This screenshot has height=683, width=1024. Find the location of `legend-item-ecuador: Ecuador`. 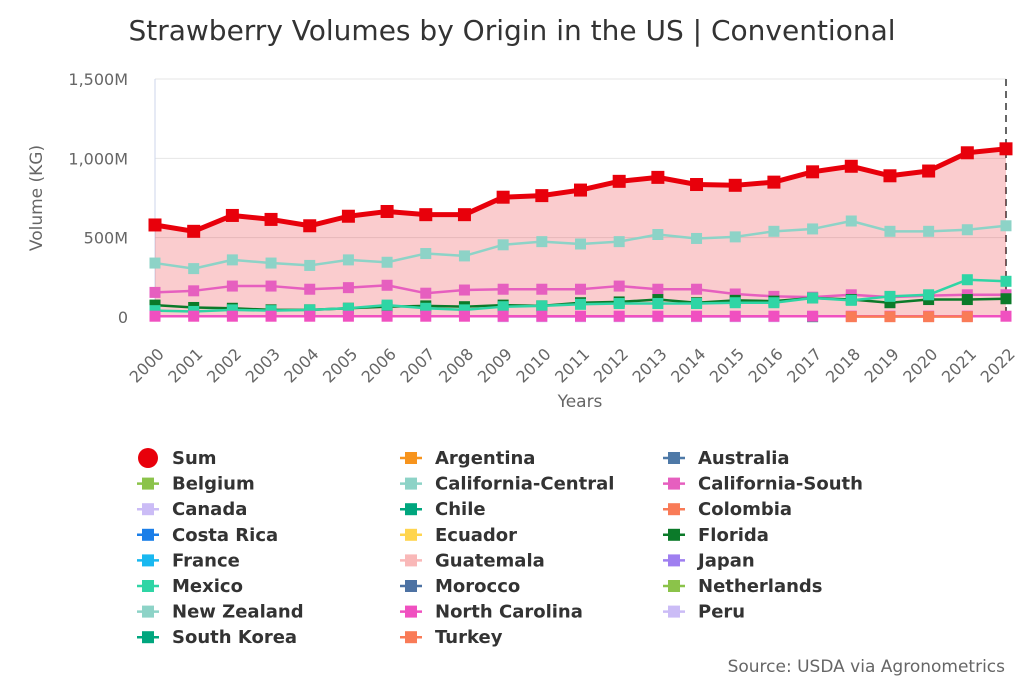

legend-item-ecuador: Ecuador is located at coordinates (458, 535).